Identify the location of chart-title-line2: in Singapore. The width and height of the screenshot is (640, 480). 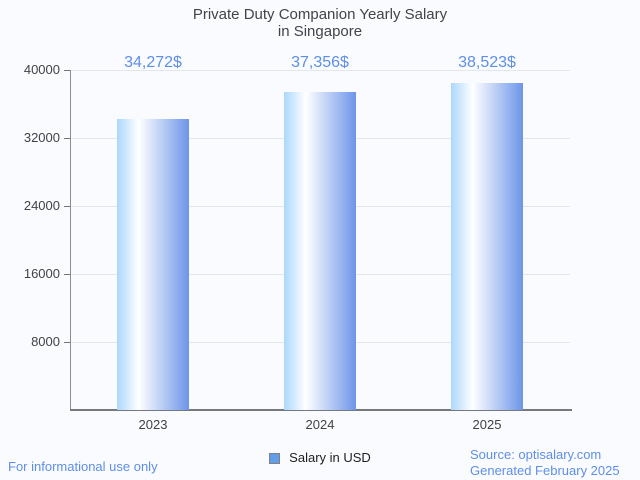
(320, 31).